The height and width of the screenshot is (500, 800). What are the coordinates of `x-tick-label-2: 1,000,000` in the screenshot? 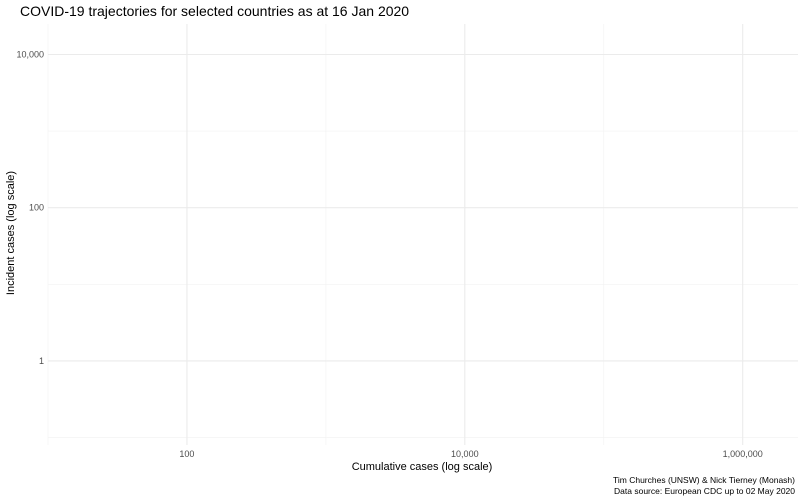 It's located at (743, 454).